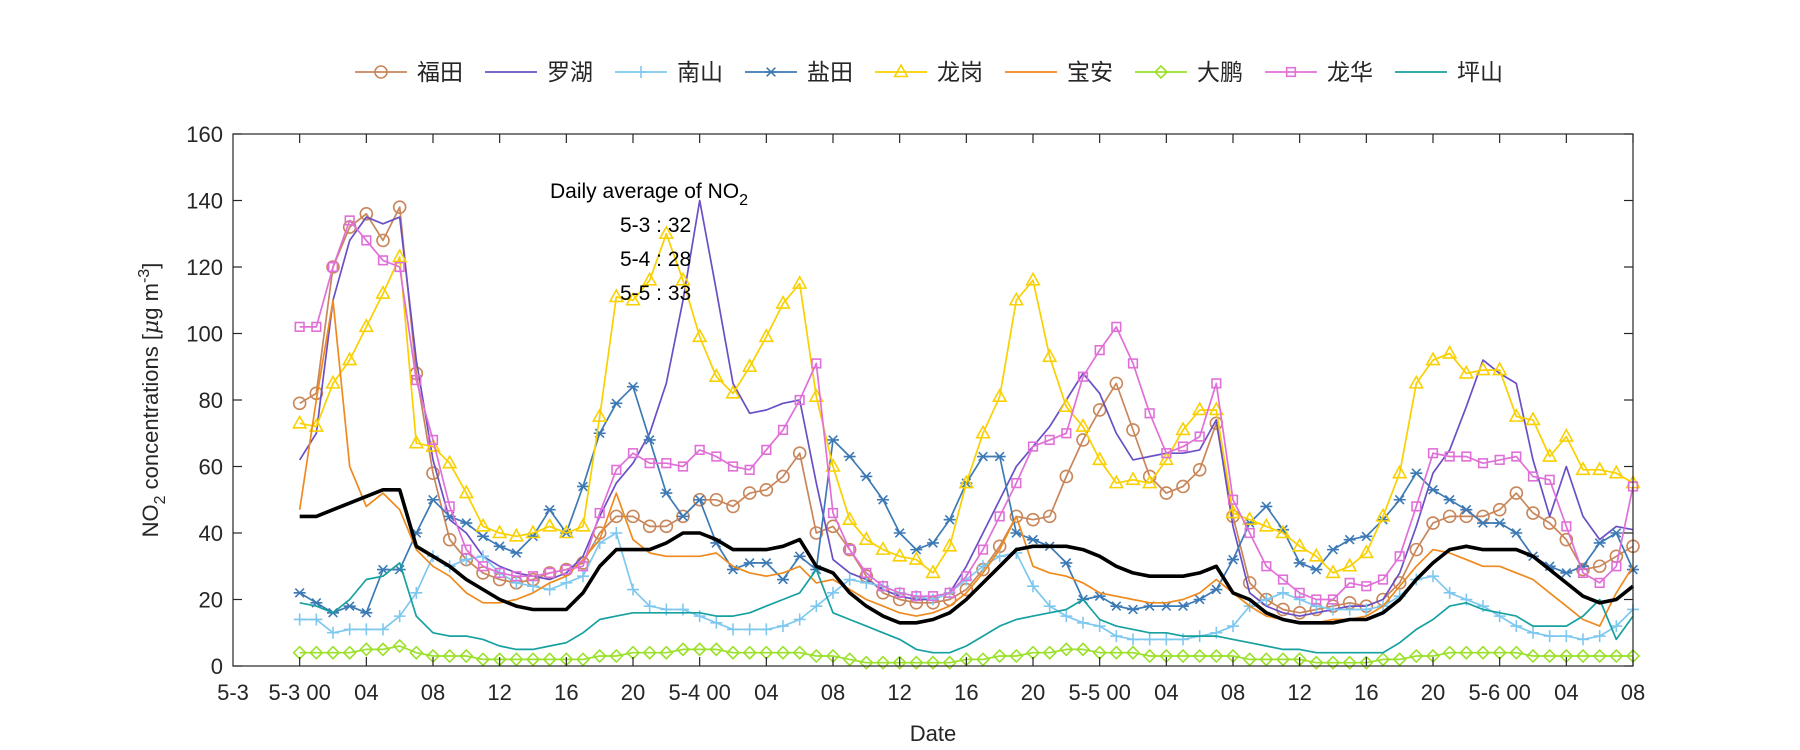 This screenshot has width=1800, height=750. Describe the element at coordinates (233, 692) in the screenshot. I see `x-origin-label: 5-3` at that location.